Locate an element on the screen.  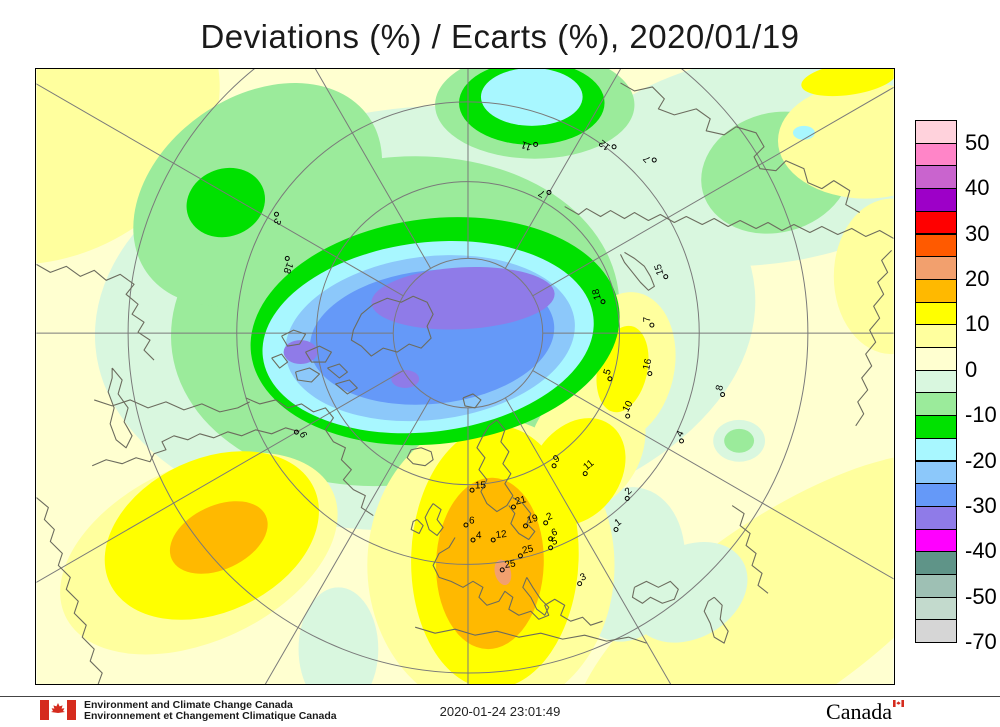
svg-text: 11 is located at coordinates (526, 145).